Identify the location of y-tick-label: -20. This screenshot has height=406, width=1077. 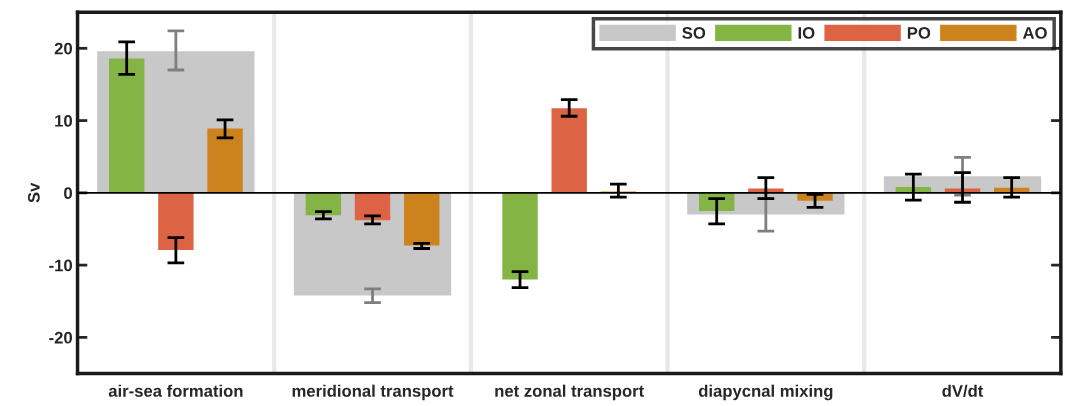
(60, 337).